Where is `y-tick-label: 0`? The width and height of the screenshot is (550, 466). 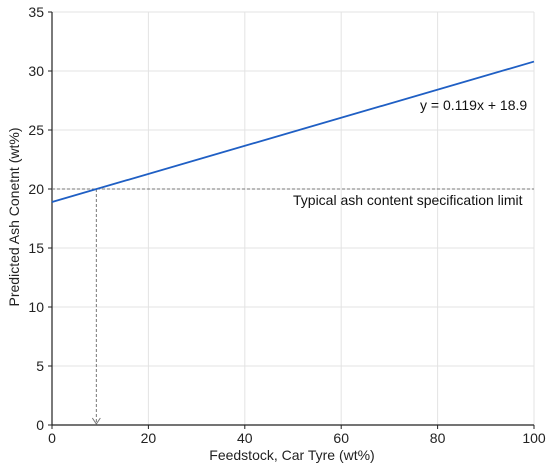
y-tick-label: 0 is located at coordinates (40, 425).